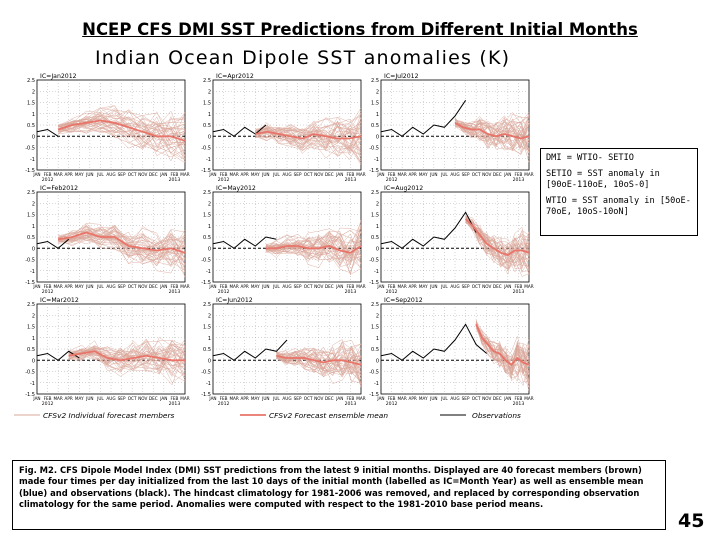 The height and width of the screenshot is (540, 720). I want to click on legend-members-label: CFSv2 Individual forecast members, so click(108, 415).